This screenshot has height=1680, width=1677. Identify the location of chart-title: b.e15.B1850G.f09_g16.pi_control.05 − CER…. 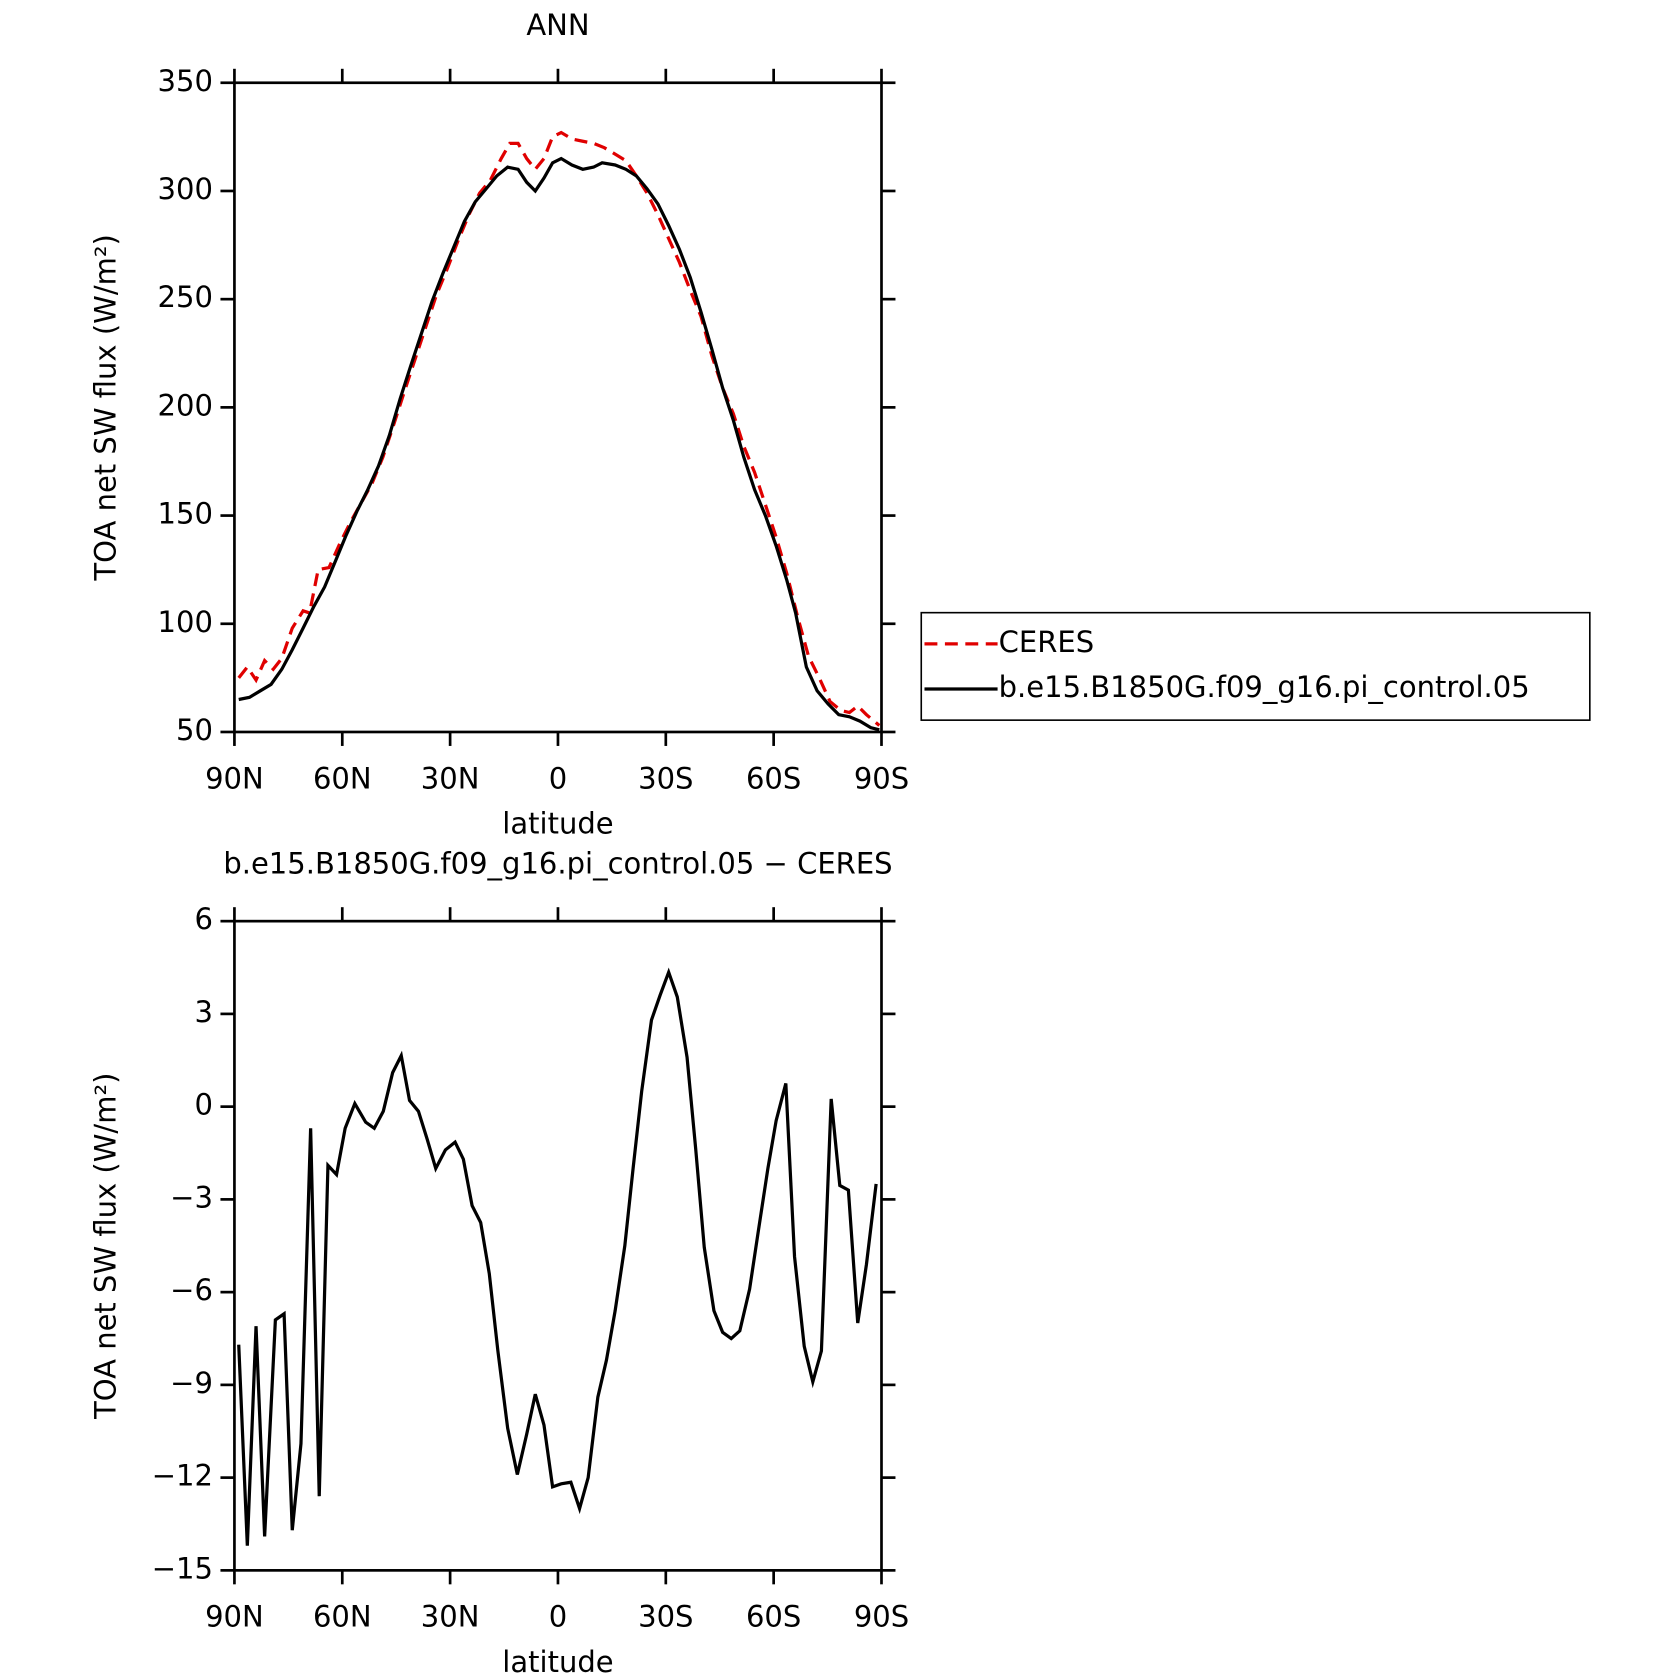
(557, 863).